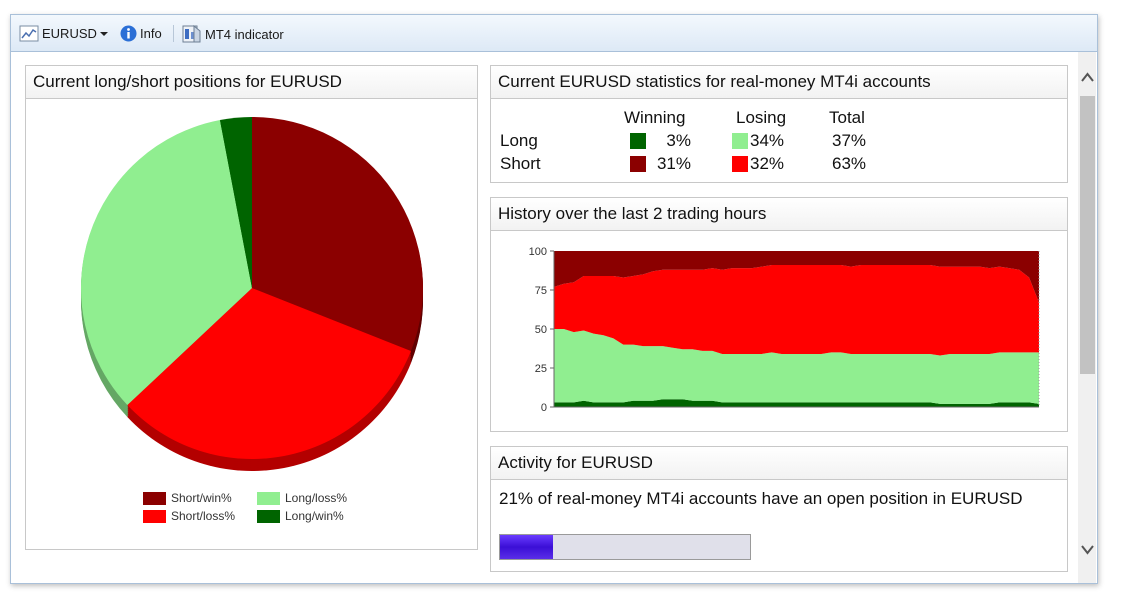  I want to click on long-losing-value: 34%, so click(767, 140).